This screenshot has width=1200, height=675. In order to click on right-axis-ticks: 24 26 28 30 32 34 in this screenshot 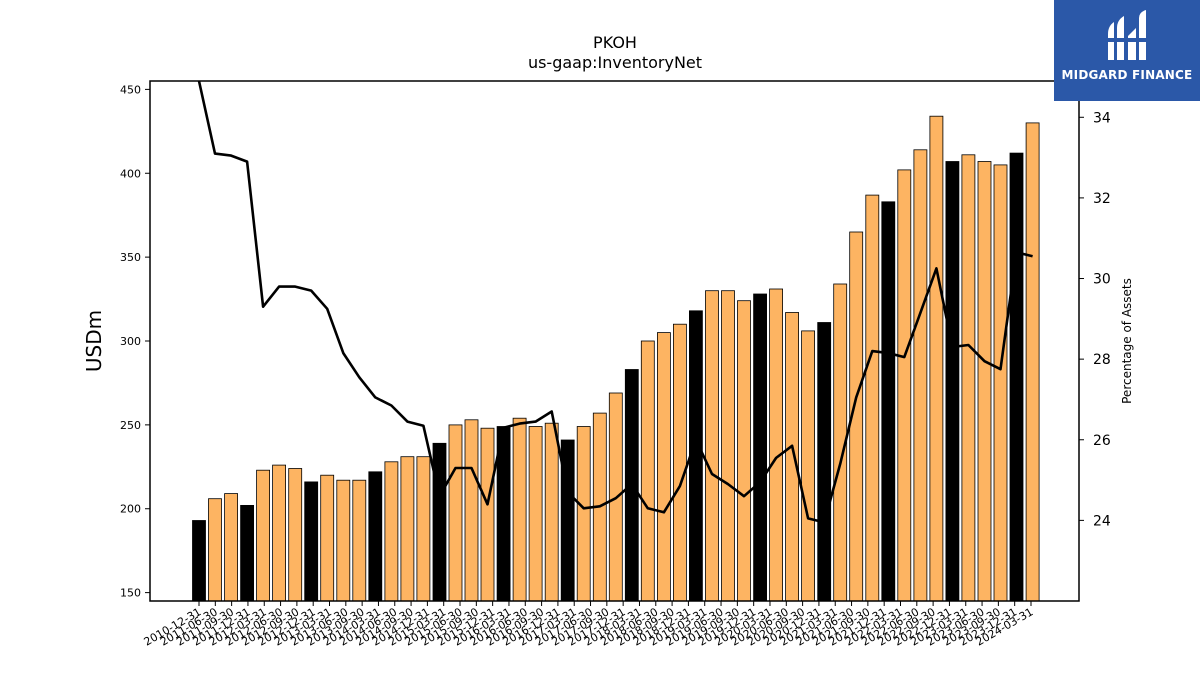, I will do `click(1095, 319)`.